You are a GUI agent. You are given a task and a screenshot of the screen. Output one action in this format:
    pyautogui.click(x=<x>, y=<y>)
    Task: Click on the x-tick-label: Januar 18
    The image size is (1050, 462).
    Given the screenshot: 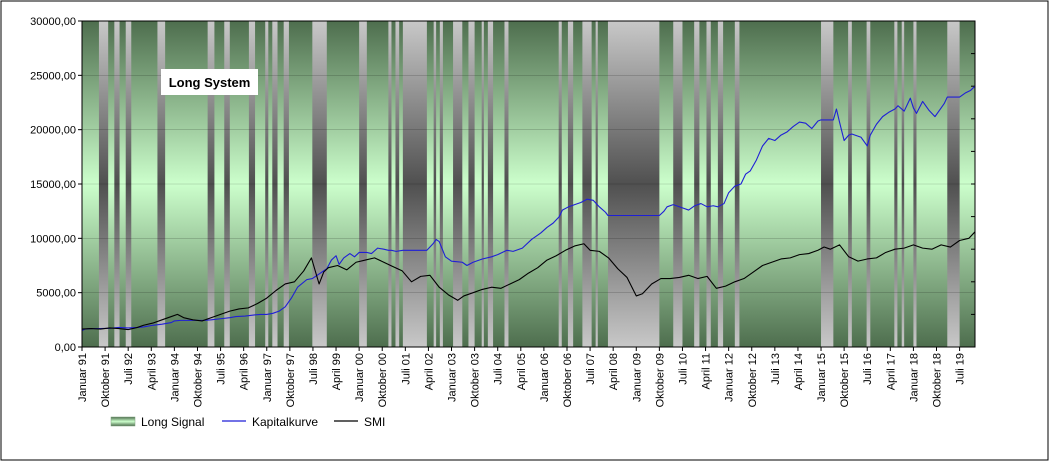 What is the action you would take?
    pyautogui.click(x=914, y=377)
    